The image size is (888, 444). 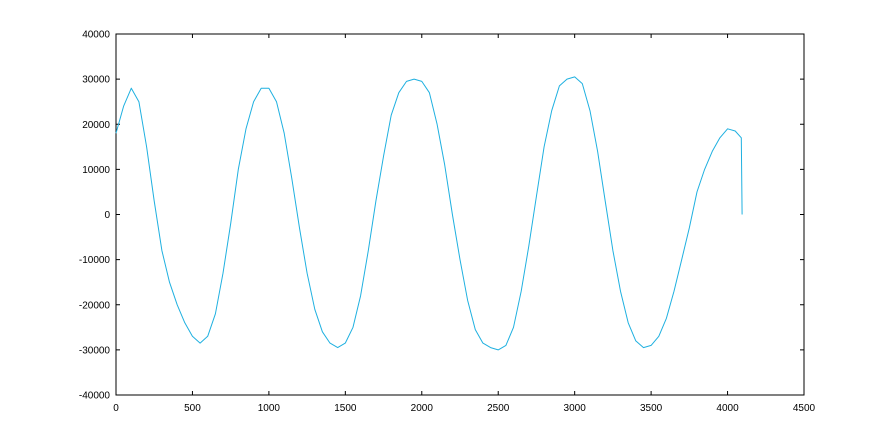 I want to click on x-tick-label: 1500, so click(x=345, y=408).